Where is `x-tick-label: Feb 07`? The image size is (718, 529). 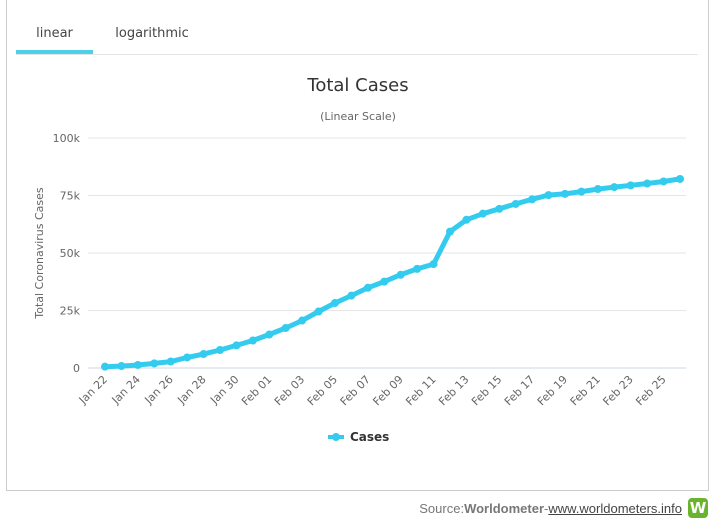 x-tick-label: Feb 07 is located at coordinates (355, 390).